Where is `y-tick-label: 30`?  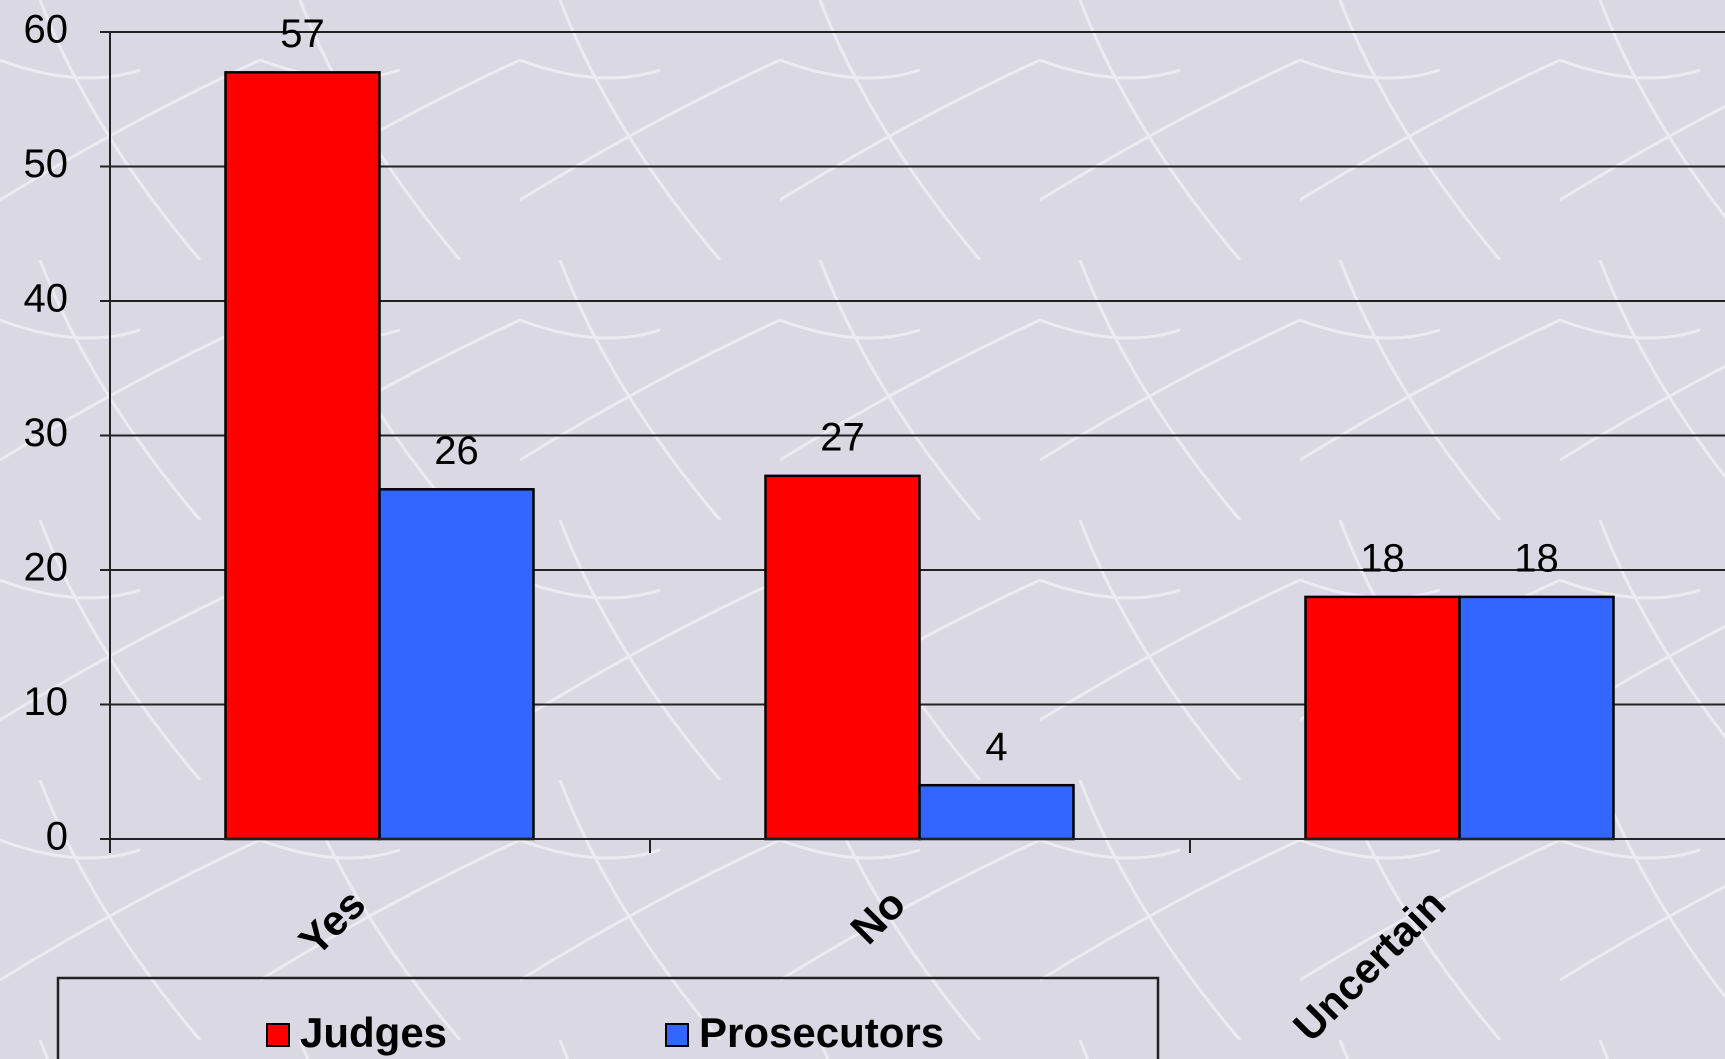
y-tick-label: 30 is located at coordinates (46, 433).